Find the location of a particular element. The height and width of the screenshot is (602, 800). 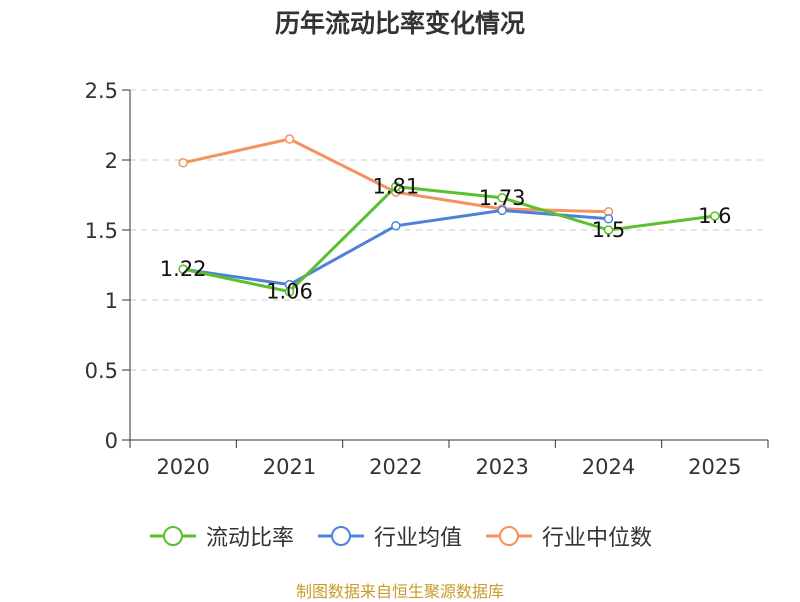

y-tick-label: 1 is located at coordinates (111, 301).